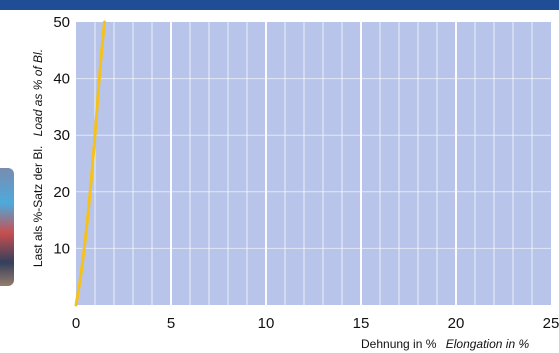 The height and width of the screenshot is (353, 559). I want to click on y-tick-label: 50, so click(61, 22).